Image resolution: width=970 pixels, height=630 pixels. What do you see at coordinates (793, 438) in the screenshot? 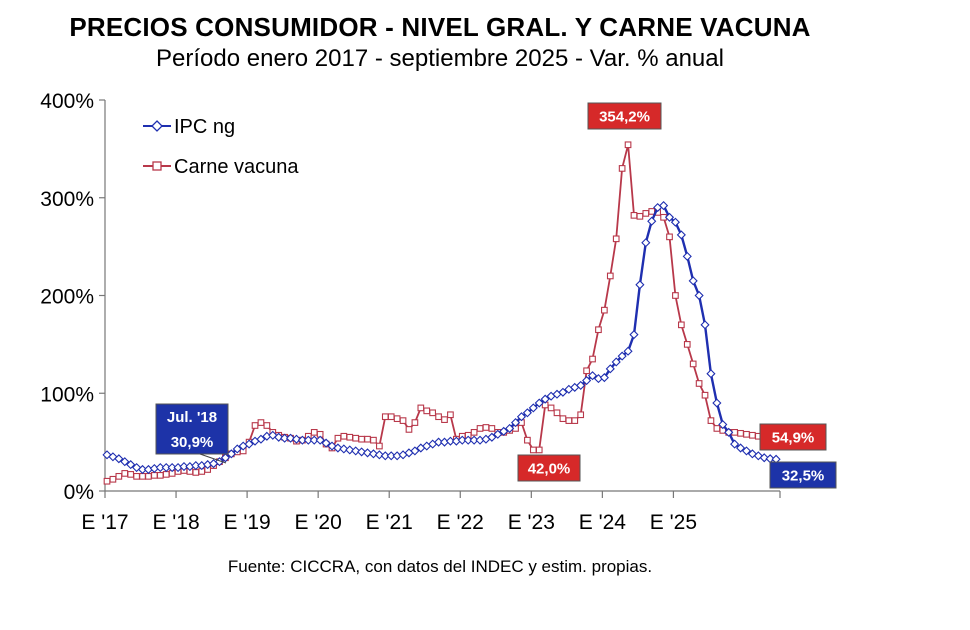
I see `callout-text: 54,9%` at bounding box center [793, 438].